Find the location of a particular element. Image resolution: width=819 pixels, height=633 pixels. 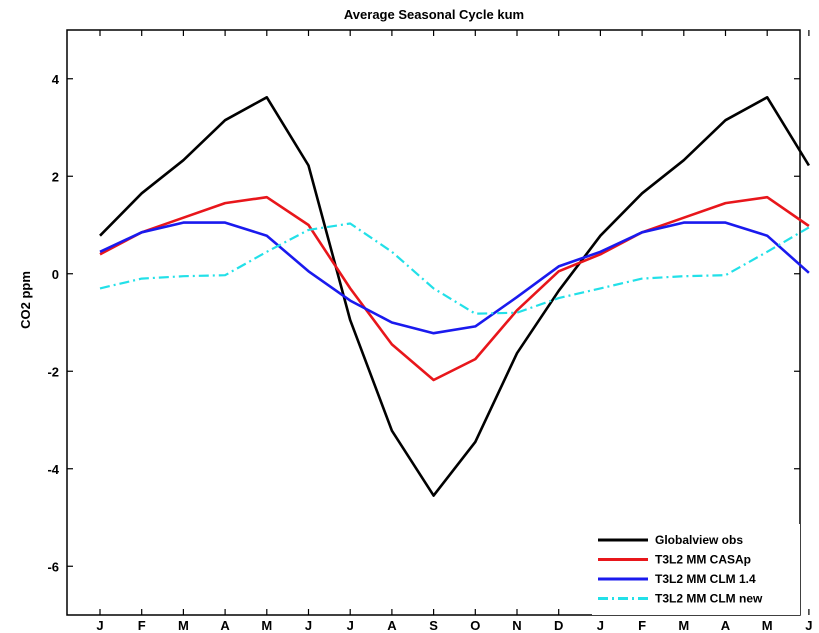

chart-title: Average Seasonal Cycle kum is located at coordinates (434, 14).